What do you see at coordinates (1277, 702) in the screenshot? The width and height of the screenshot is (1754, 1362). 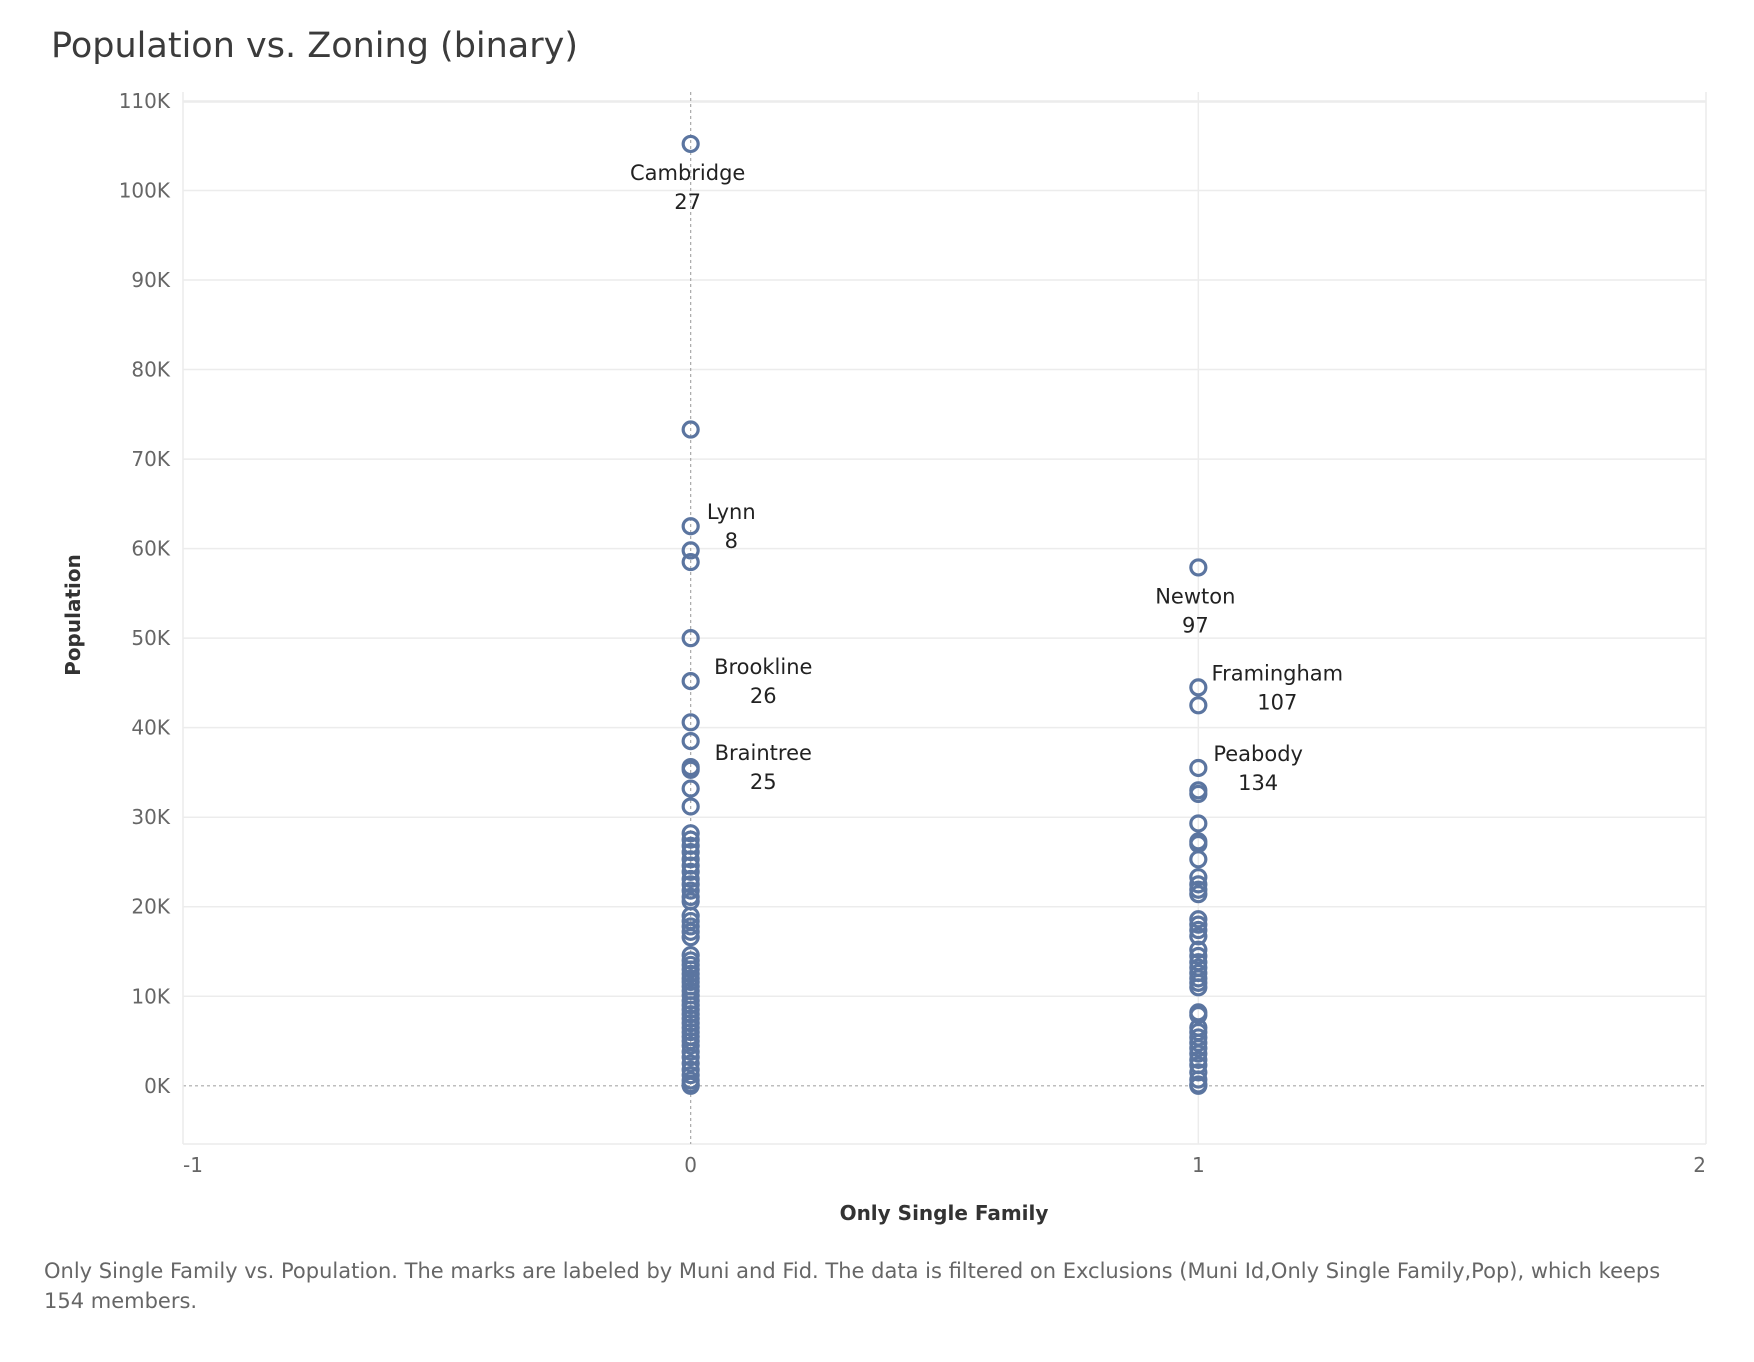 I see `mark-label-fid: 107` at bounding box center [1277, 702].